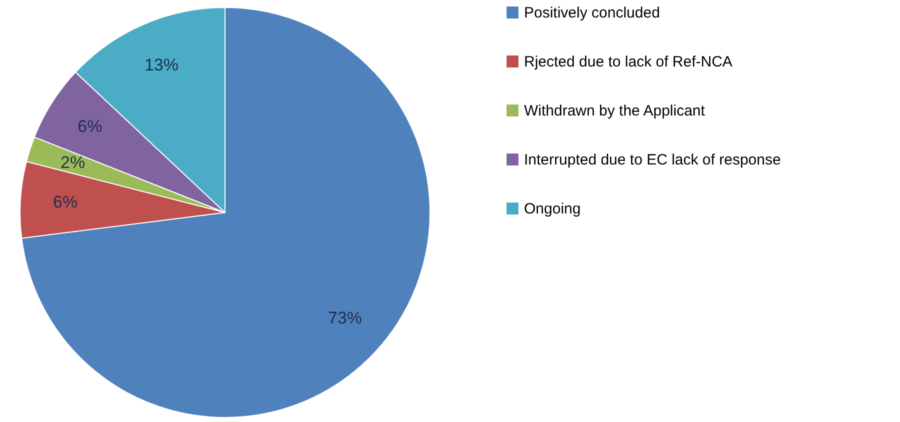 This screenshot has height=422, width=900. I want to click on legend-label: Interrupted due to EC lack of response, so click(652, 160).